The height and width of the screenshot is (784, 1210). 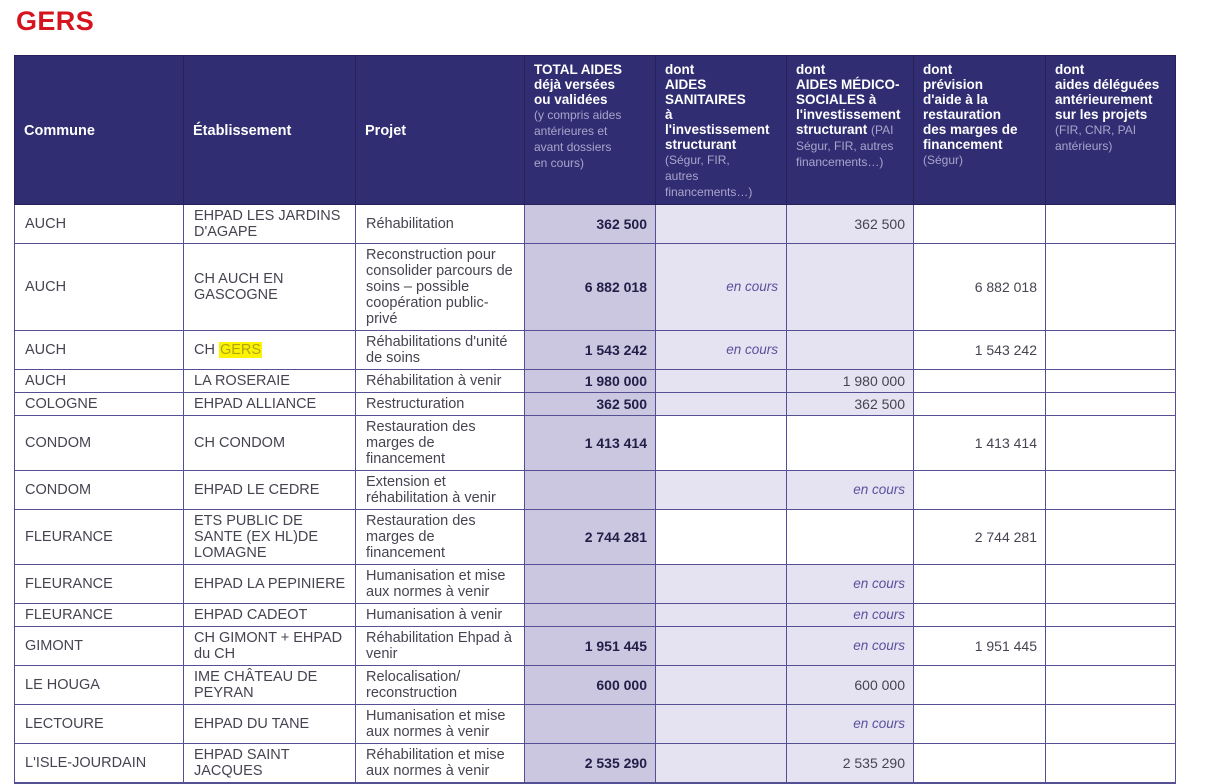 What do you see at coordinates (269, 287) in the screenshot?
I see `cell-etablissement: CH AUCH EN GASCOGNE` at bounding box center [269, 287].